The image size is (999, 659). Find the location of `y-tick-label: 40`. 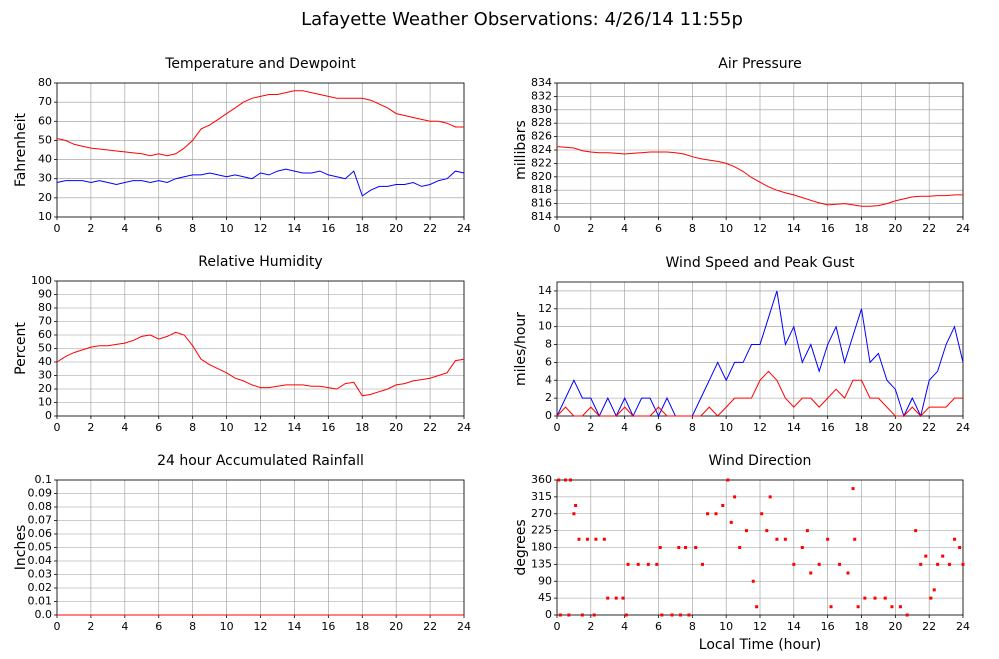

y-tick-label: 40 is located at coordinates (45, 361).